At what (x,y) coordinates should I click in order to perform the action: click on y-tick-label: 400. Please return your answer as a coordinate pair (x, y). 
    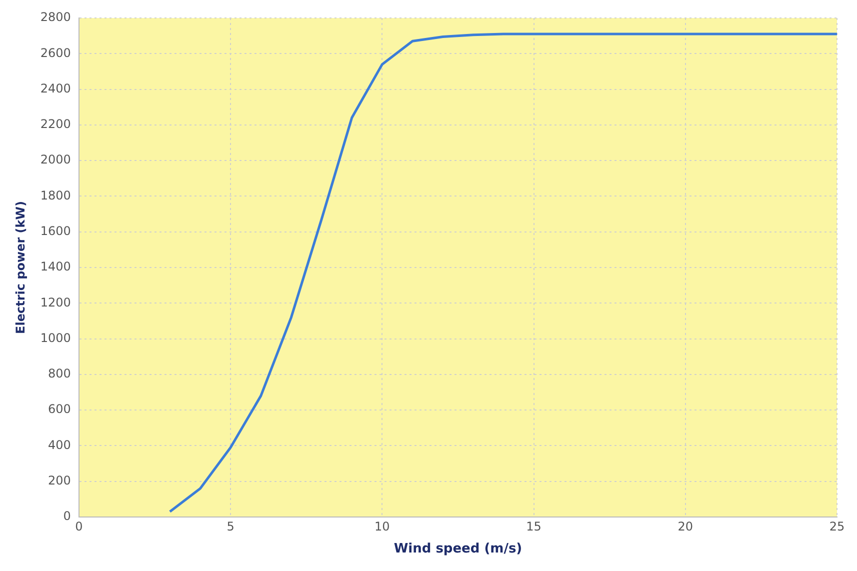
    Looking at the image, I should click on (59, 445).